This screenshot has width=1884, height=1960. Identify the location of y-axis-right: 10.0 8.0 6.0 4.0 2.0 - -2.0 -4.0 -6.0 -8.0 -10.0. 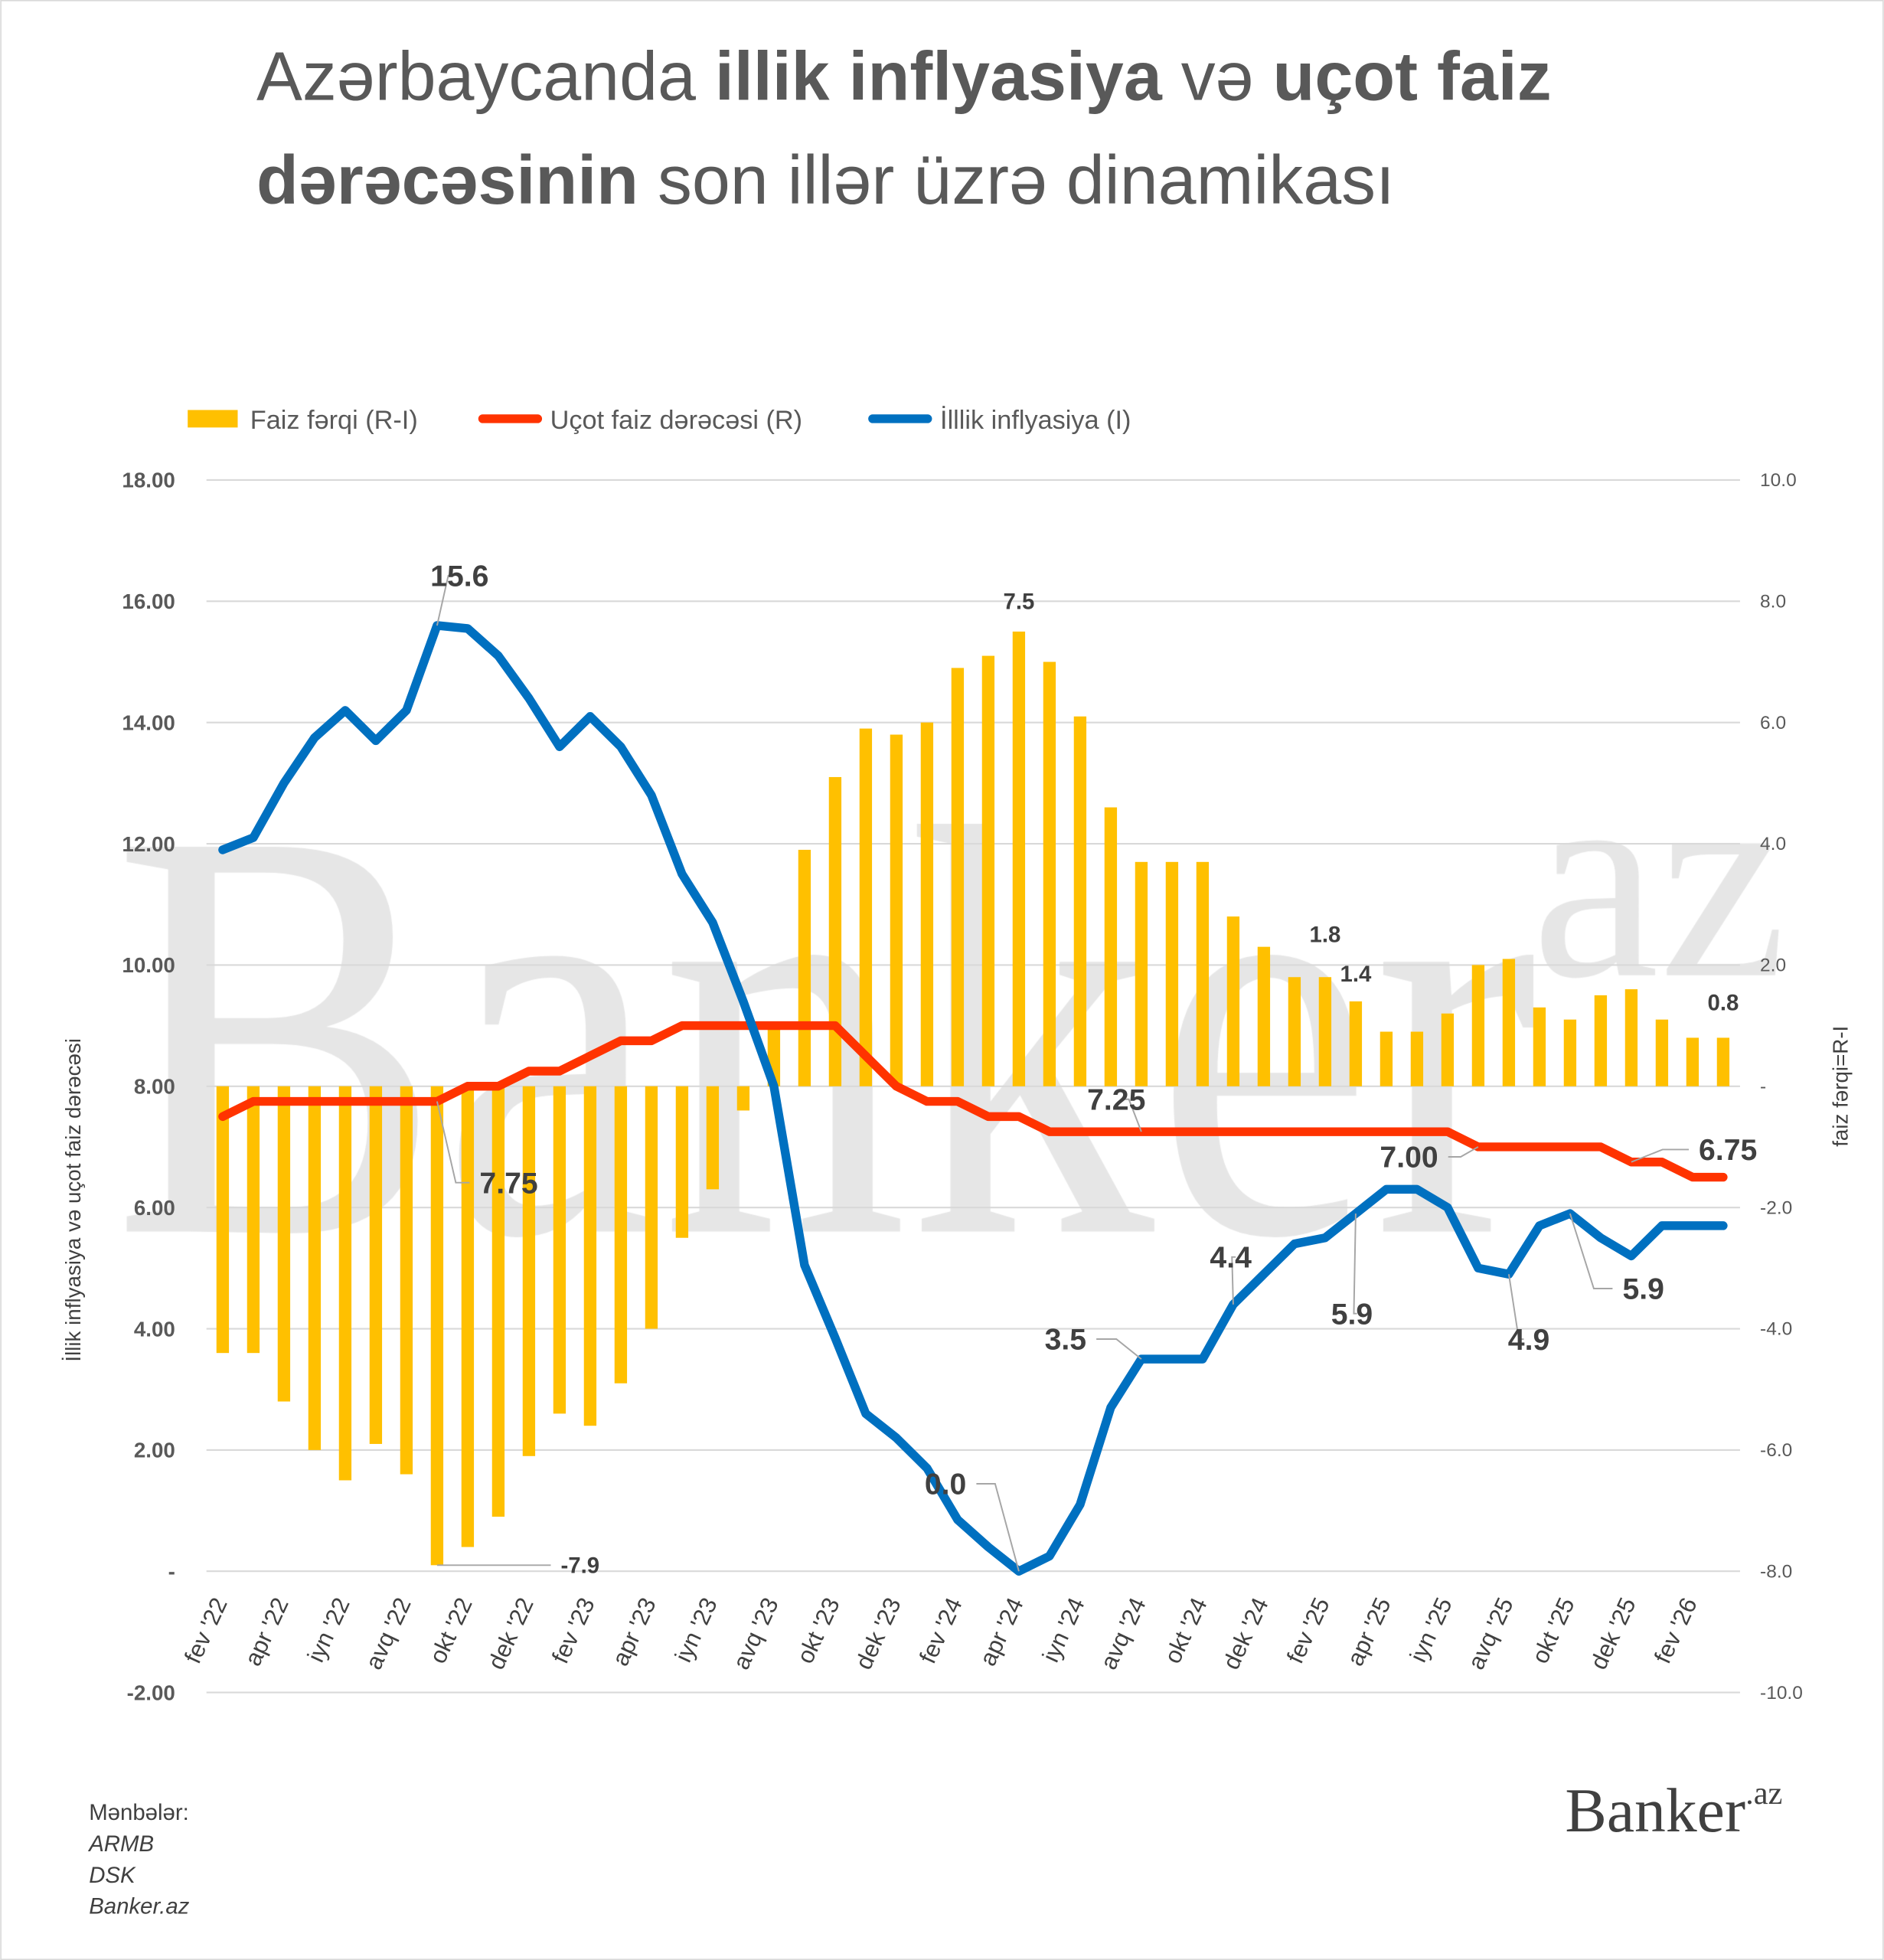
(1781, 1087).